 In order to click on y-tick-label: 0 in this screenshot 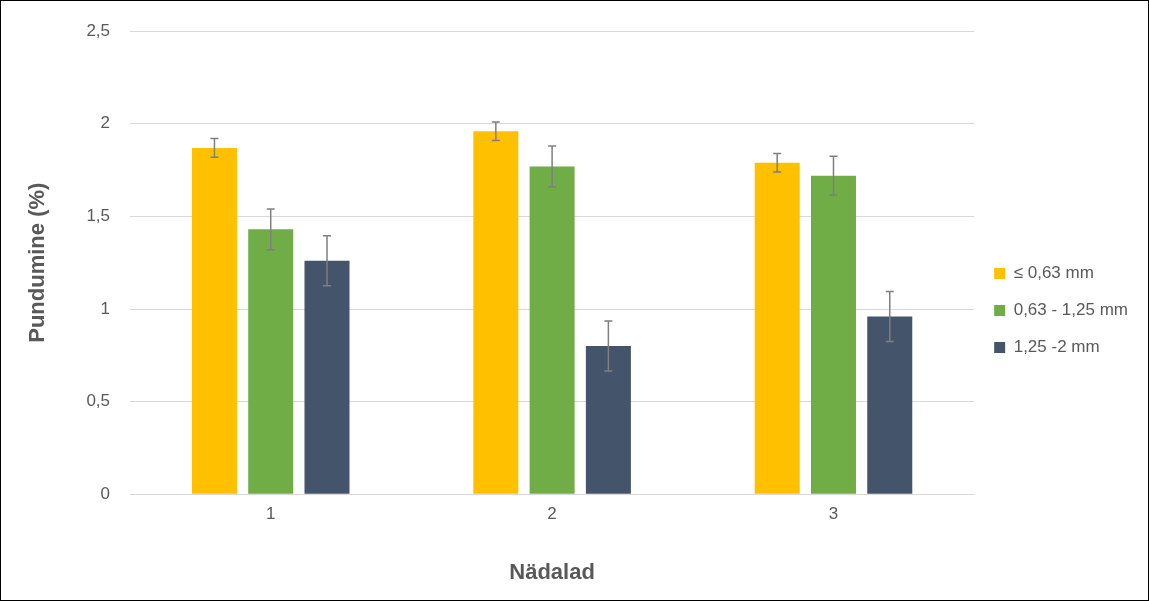, I will do `click(105, 493)`.